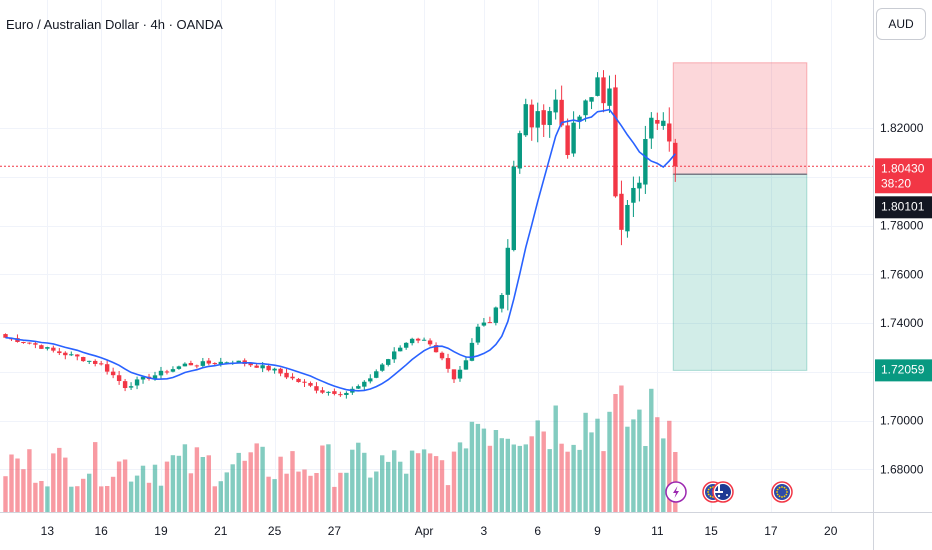 This screenshot has width=932, height=550. What do you see at coordinates (740, 272) in the screenshot?
I see `take-profit-zone` at bounding box center [740, 272].